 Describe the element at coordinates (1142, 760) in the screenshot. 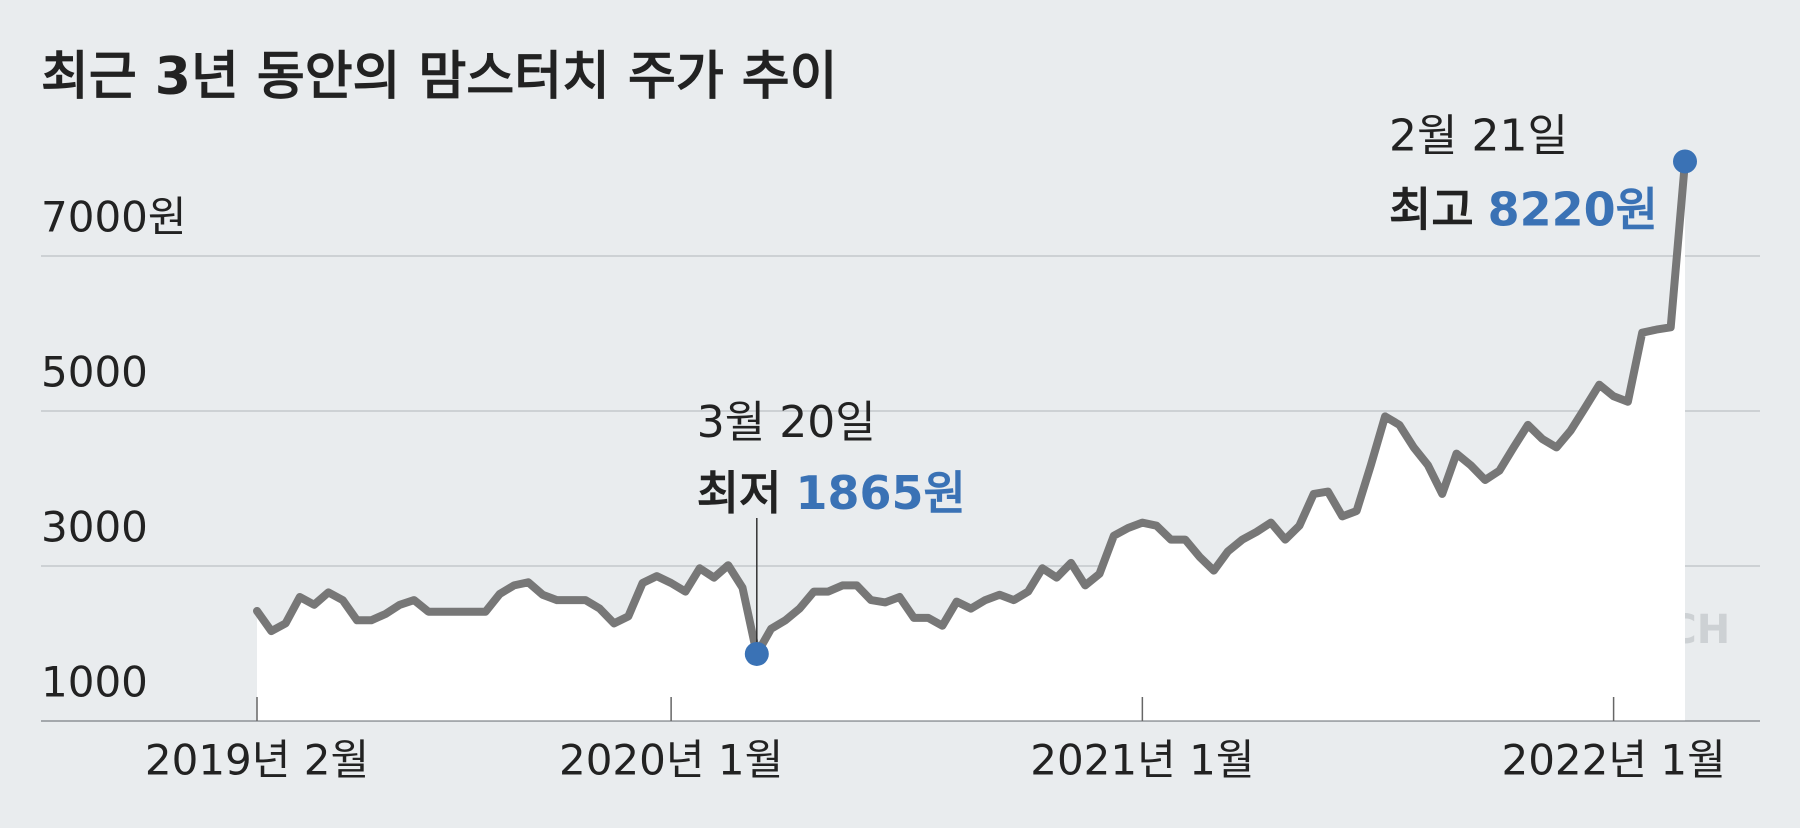

I see `x-tick-label: 2021년 1월` at that location.